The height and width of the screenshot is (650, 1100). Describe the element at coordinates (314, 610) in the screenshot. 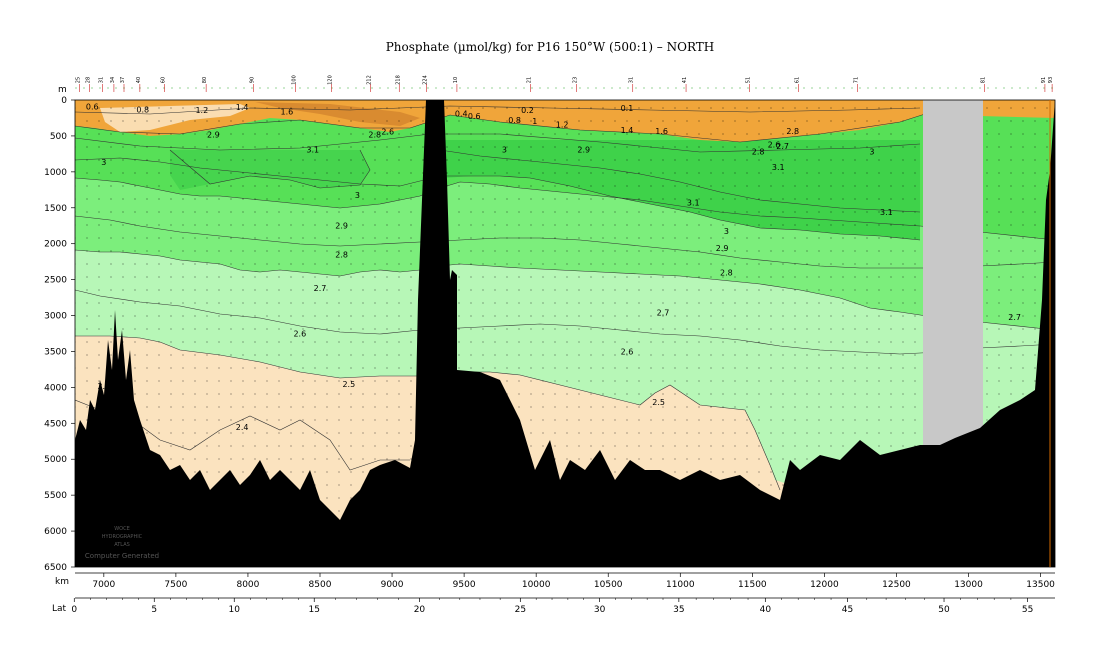

I see `lat-tick-label: 15` at that location.